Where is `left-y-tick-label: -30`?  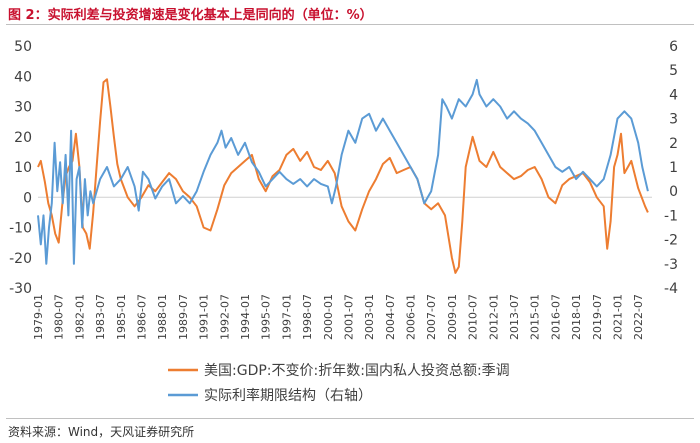
left-y-tick-label: -30 is located at coordinates (20, 289).